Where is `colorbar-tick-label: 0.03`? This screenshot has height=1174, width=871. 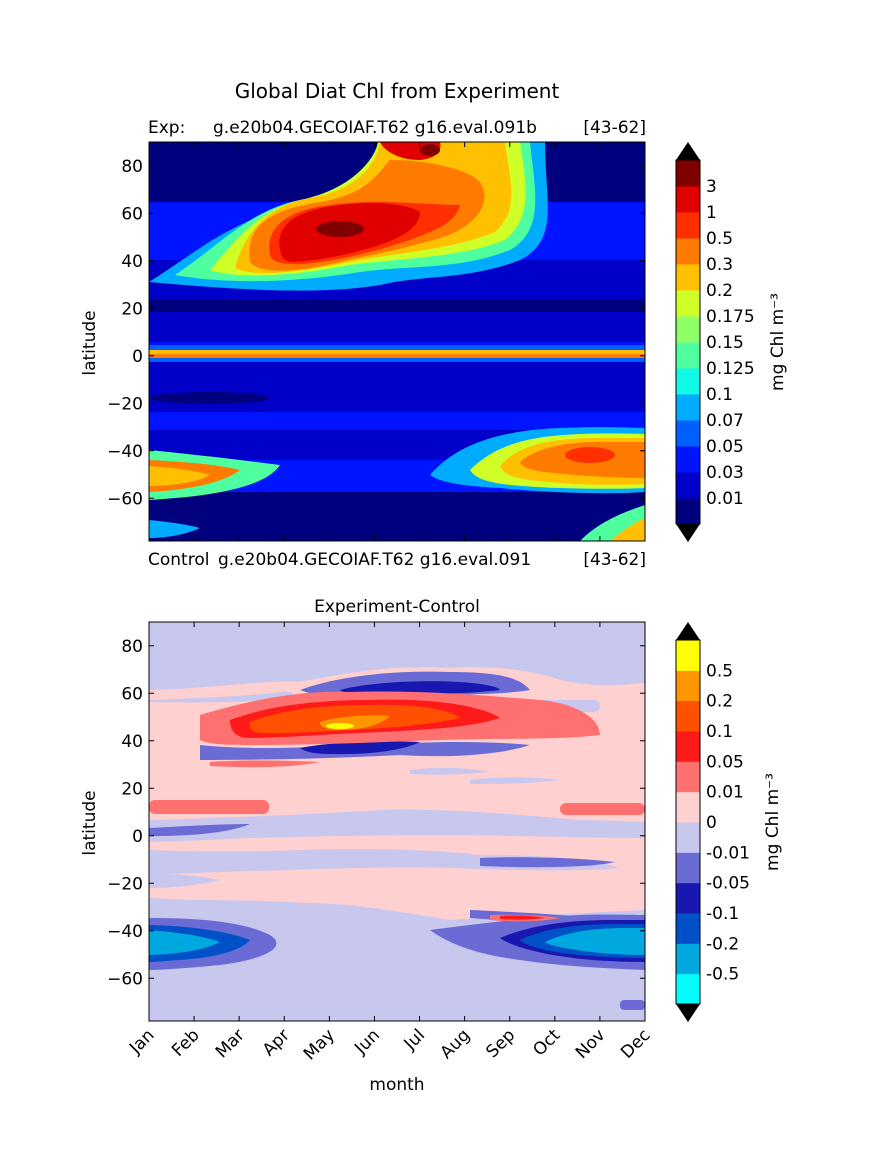 colorbar-tick-label: 0.03 is located at coordinates (725, 473).